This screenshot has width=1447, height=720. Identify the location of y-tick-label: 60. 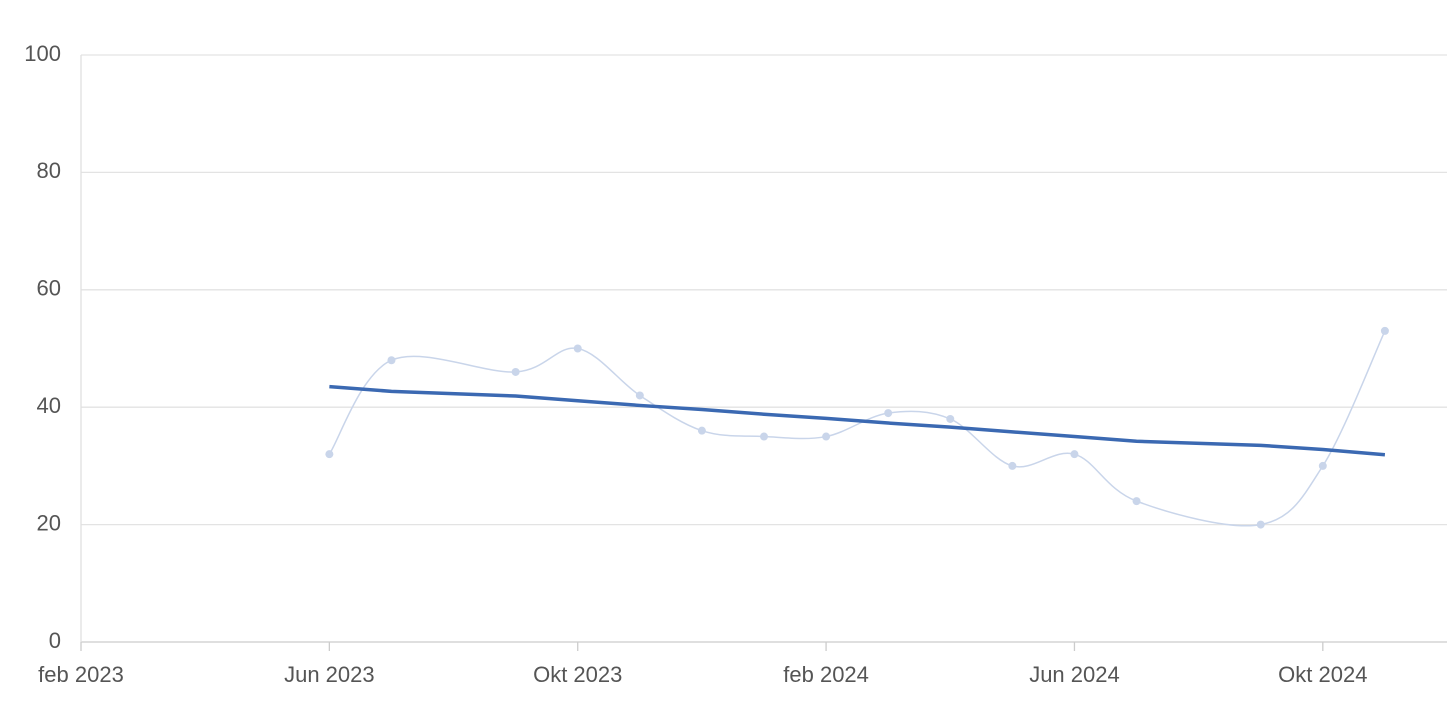
(49, 288).